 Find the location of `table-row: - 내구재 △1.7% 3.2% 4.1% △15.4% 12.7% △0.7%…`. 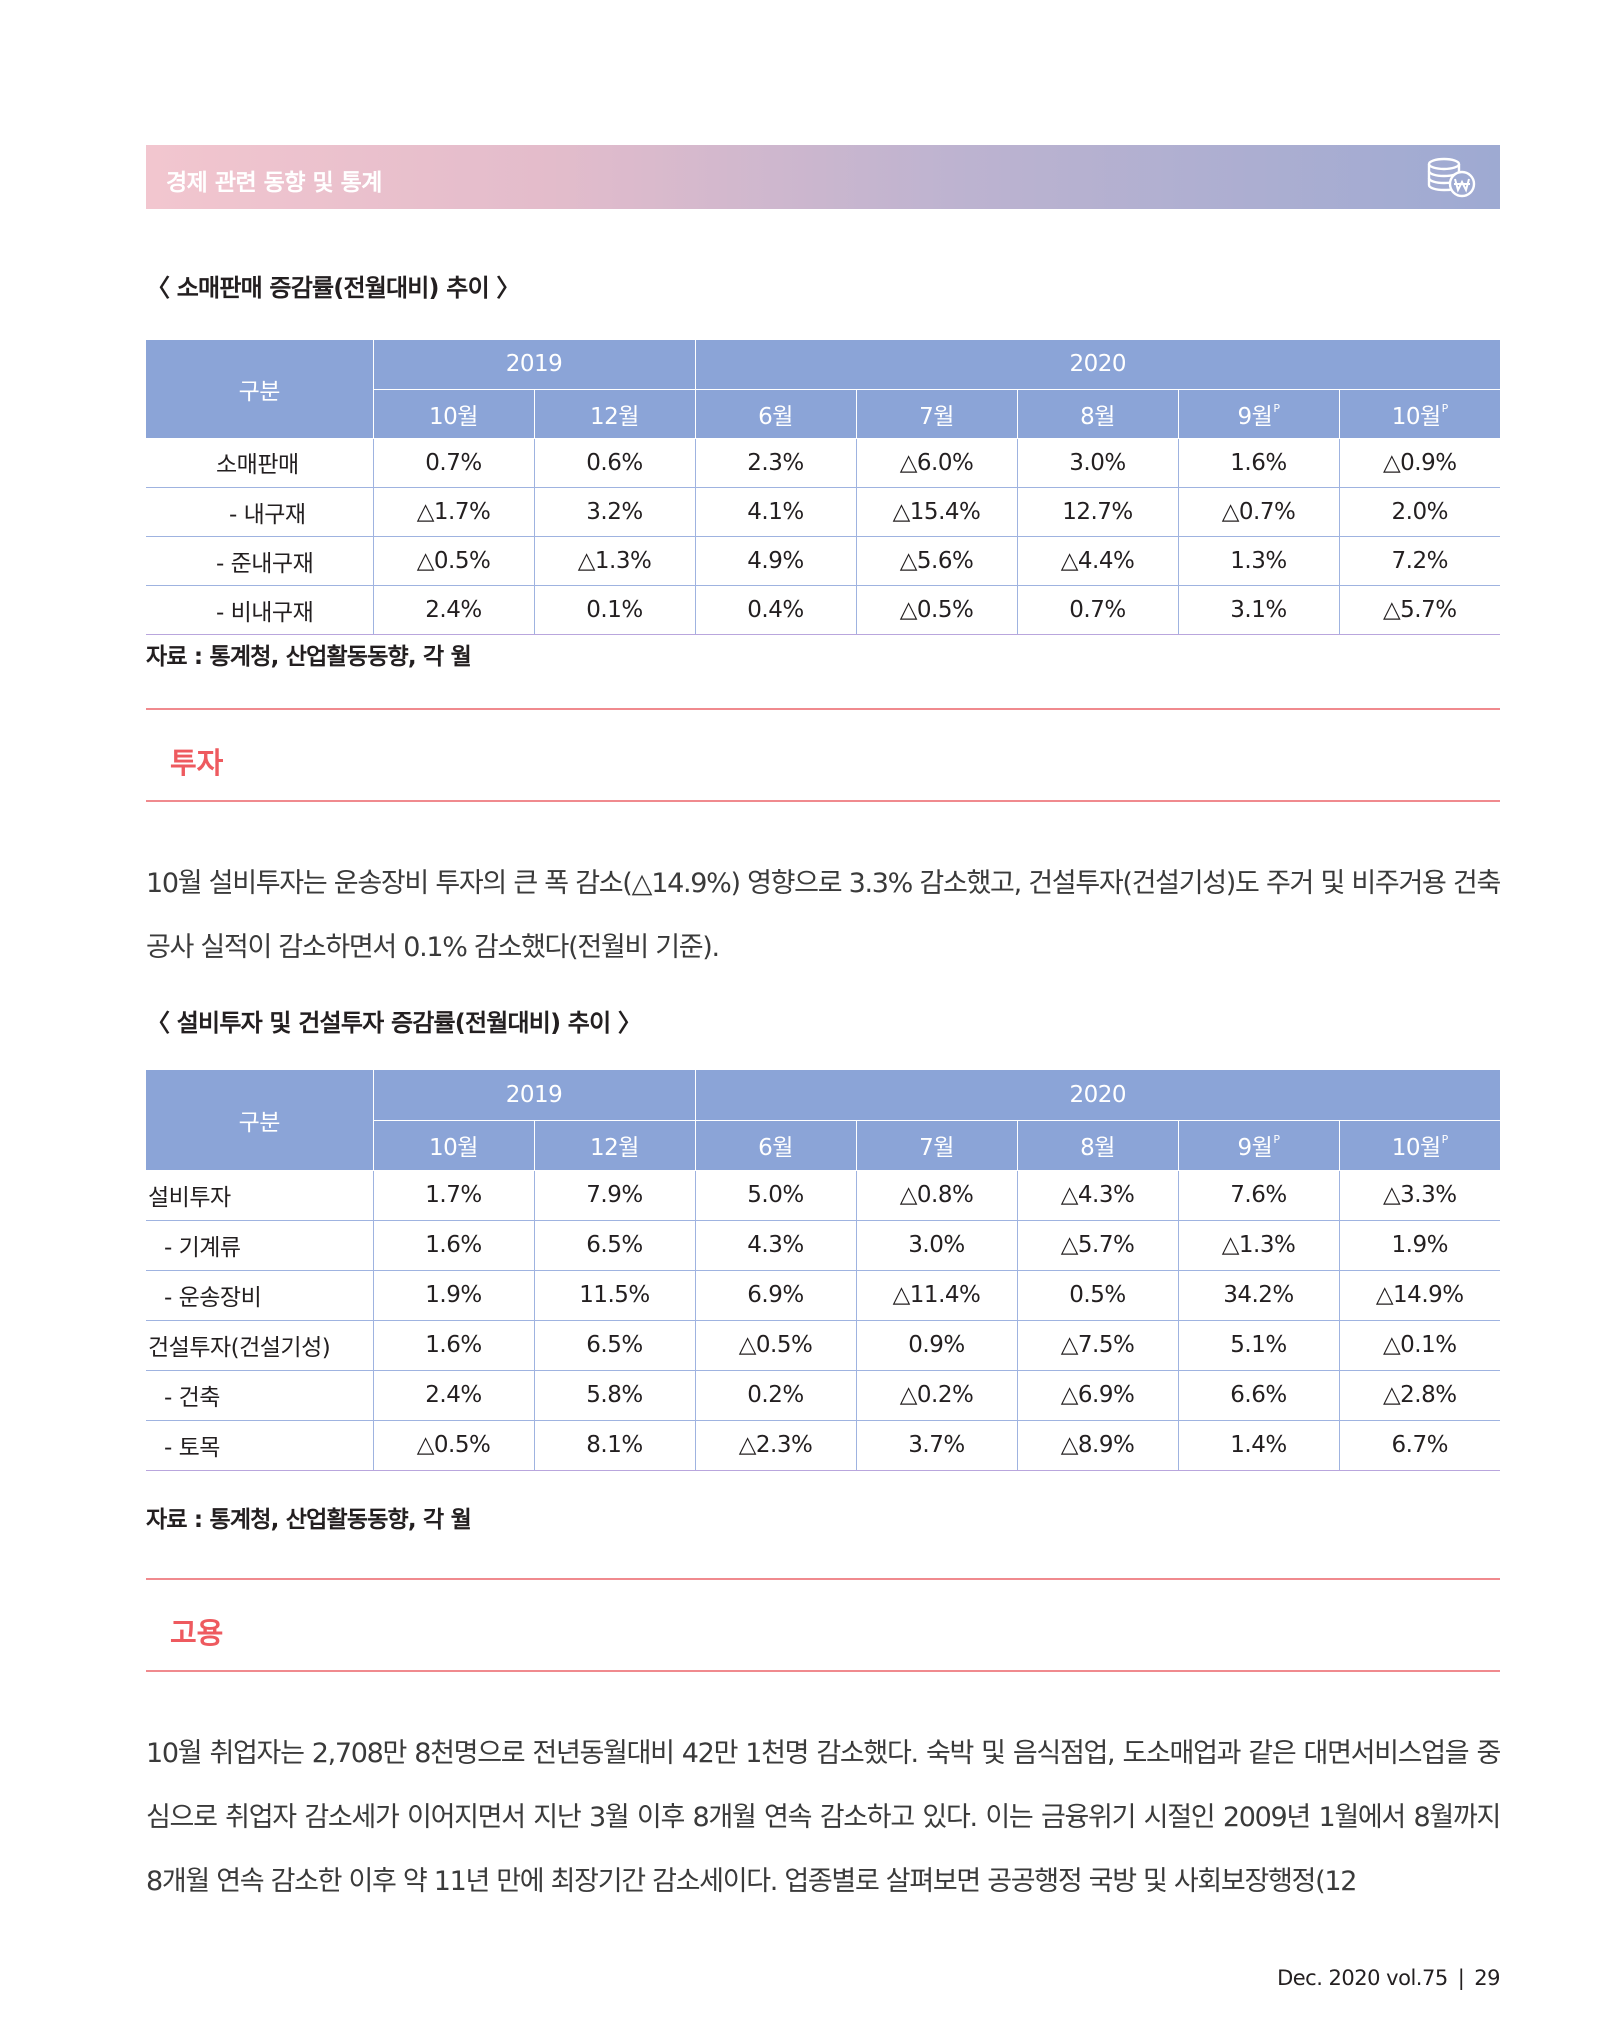

table-row: - 내구재 △1.7% 3.2% 4.1% △15.4% 12.7% △0.7%… is located at coordinates (823, 512).